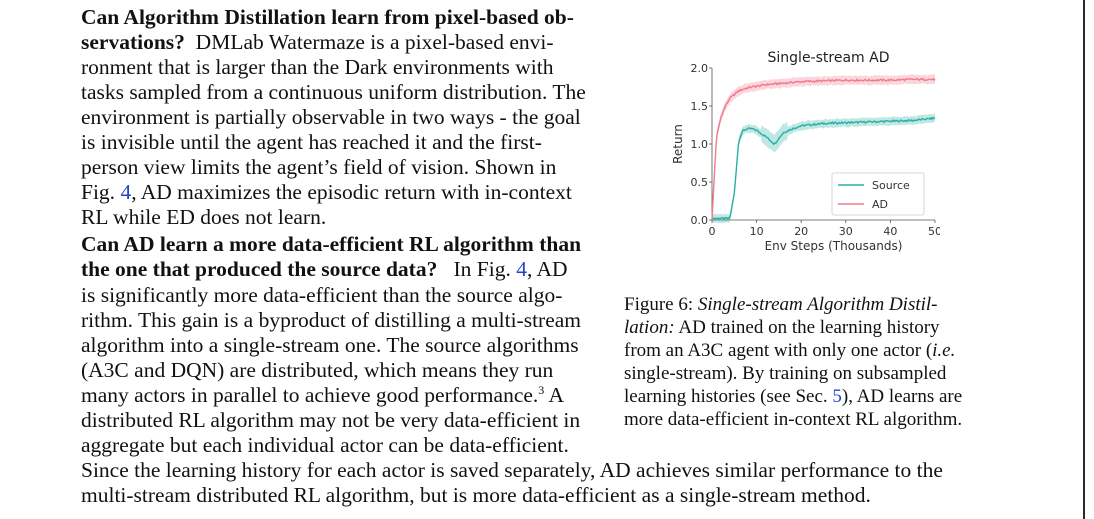 This screenshot has width=1094, height=519. I want to click on para2-fig-ref-link: 4, so click(521, 269).